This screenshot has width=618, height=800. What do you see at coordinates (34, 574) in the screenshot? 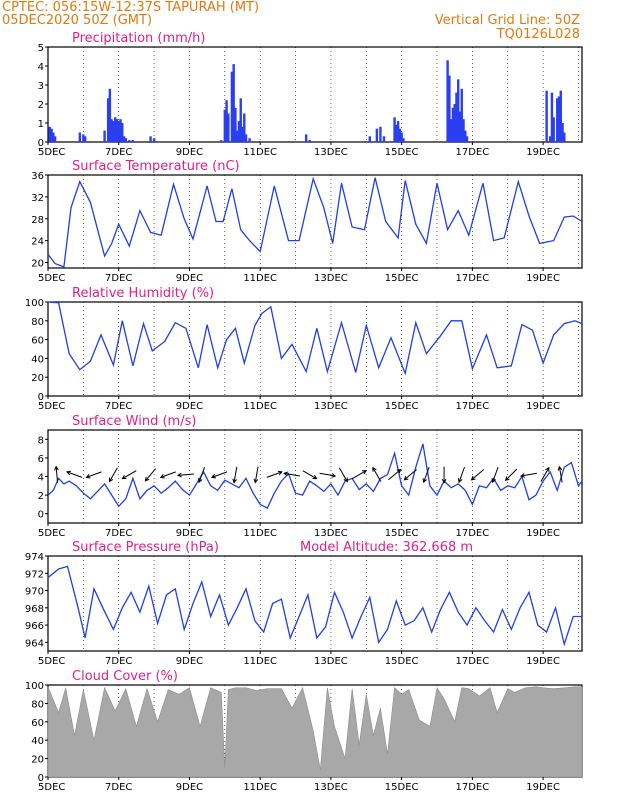
I see `y-tick-label: 972` at bounding box center [34, 574].